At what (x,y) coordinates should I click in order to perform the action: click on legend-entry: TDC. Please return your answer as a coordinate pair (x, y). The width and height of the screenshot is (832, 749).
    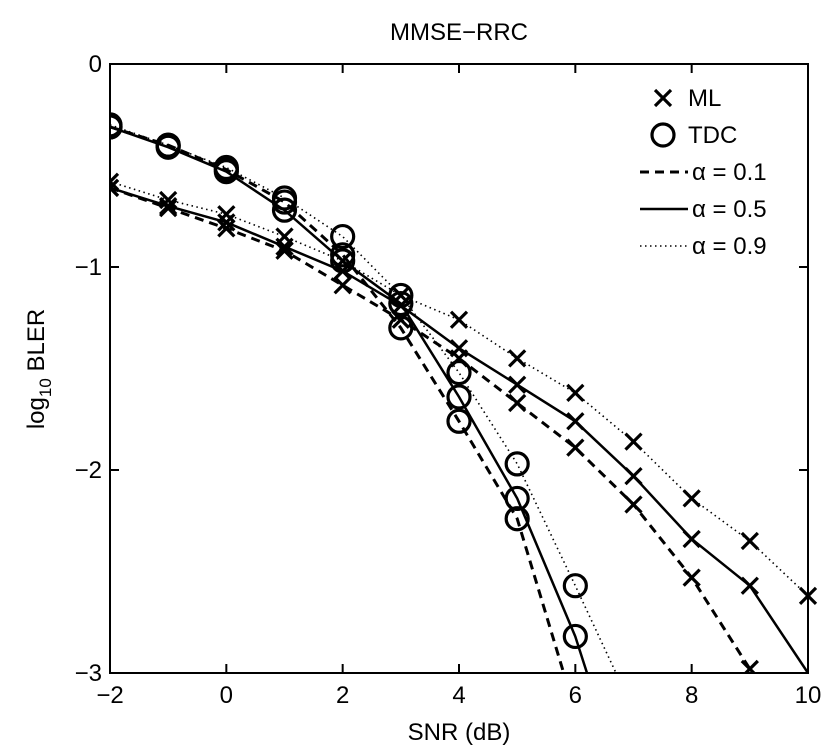
    Looking at the image, I should click on (693, 135).